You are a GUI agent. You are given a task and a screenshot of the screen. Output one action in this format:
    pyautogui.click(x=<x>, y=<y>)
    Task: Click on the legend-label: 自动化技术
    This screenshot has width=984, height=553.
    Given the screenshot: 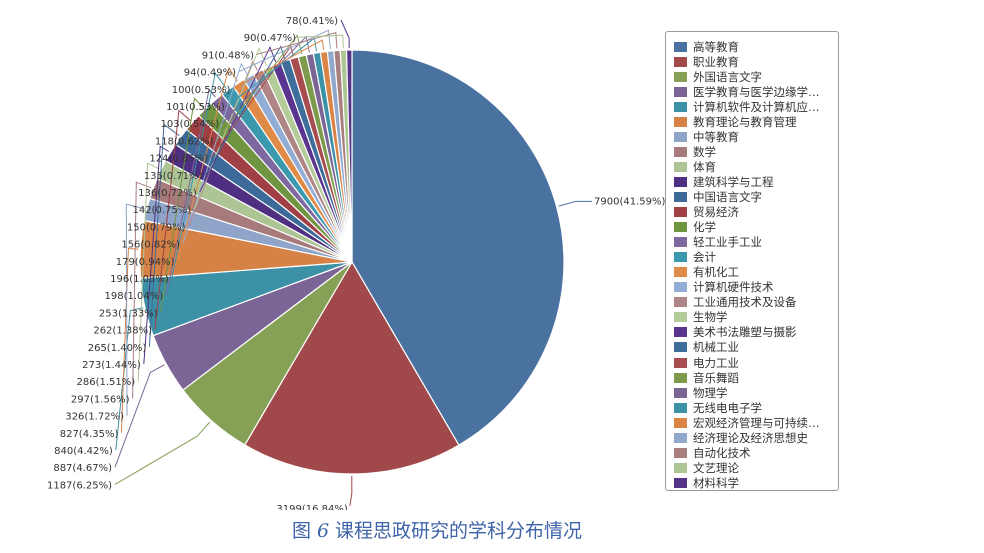 What is the action you would take?
    pyautogui.click(x=722, y=452)
    